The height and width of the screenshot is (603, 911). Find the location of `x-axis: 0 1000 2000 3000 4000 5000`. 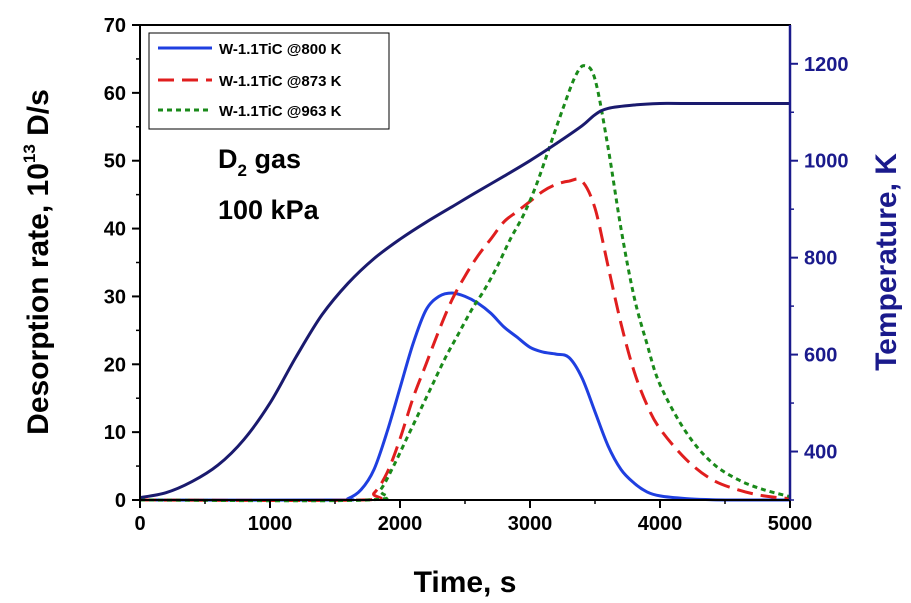

x-axis: 0 1000 2000 3000 4000 5000 is located at coordinates (473, 517).